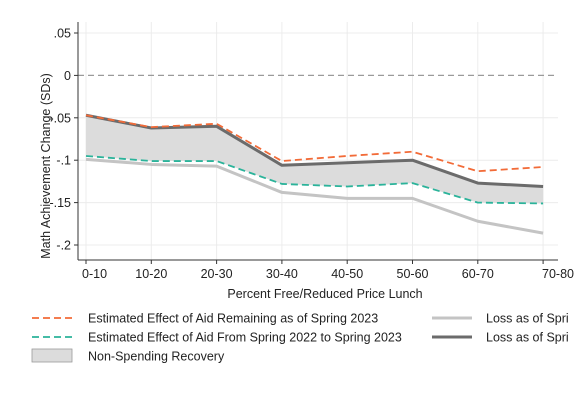 This screenshot has width=578, height=400. Describe the element at coordinates (63, 246) in the screenshot. I see `y-tick-label: -.2` at that location.